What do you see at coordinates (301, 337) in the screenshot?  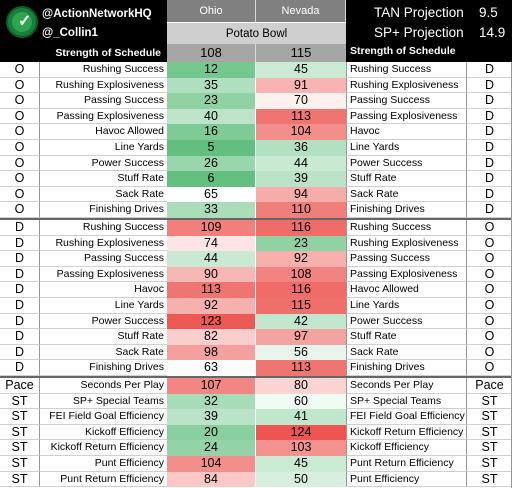 I see `team-b-rank: 97` at bounding box center [301, 337].